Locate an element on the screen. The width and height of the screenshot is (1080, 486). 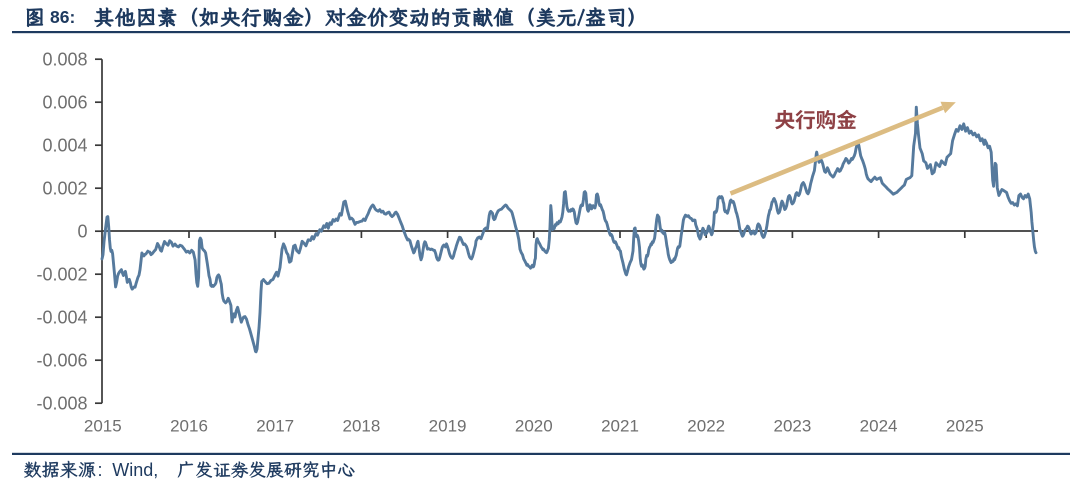
svg-text: -0.004 is located at coordinates (61, 317).